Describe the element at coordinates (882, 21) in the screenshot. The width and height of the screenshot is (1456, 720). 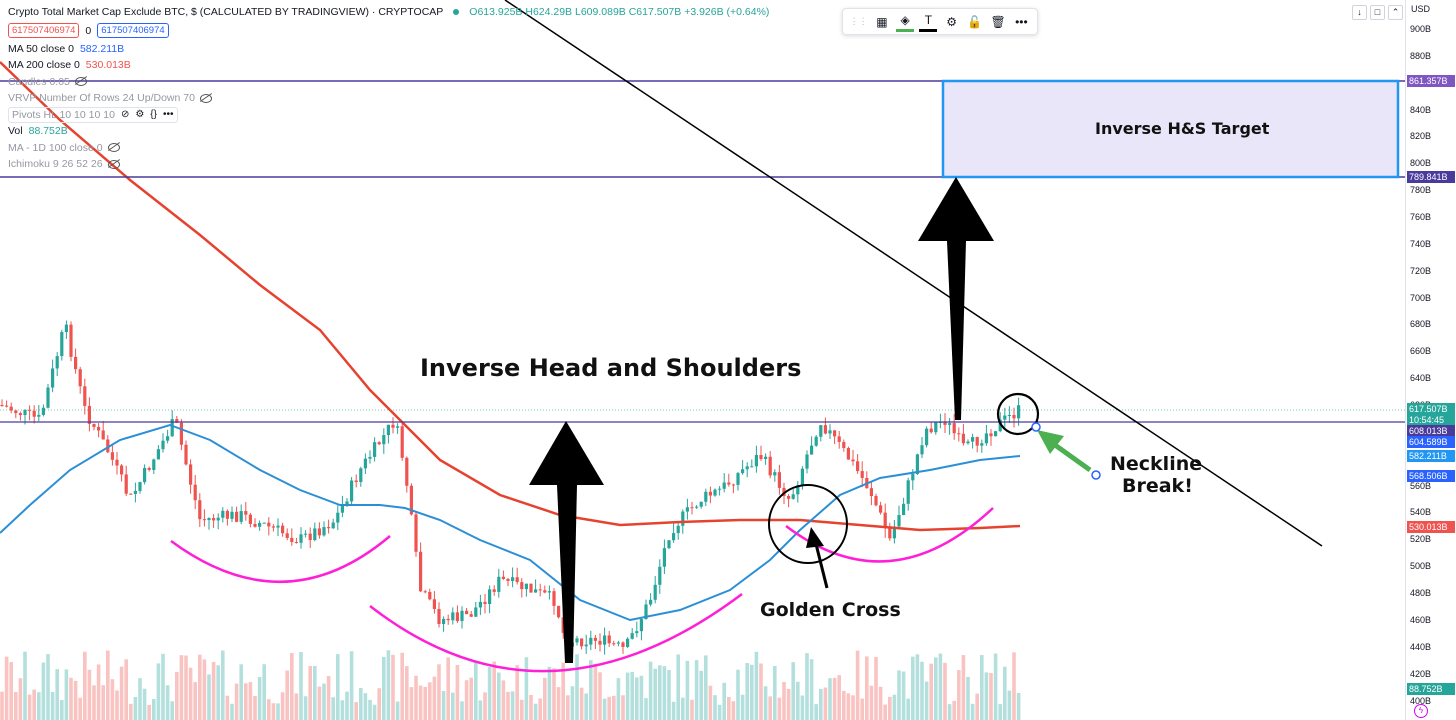
I see `template-icon: ▦` at that location.